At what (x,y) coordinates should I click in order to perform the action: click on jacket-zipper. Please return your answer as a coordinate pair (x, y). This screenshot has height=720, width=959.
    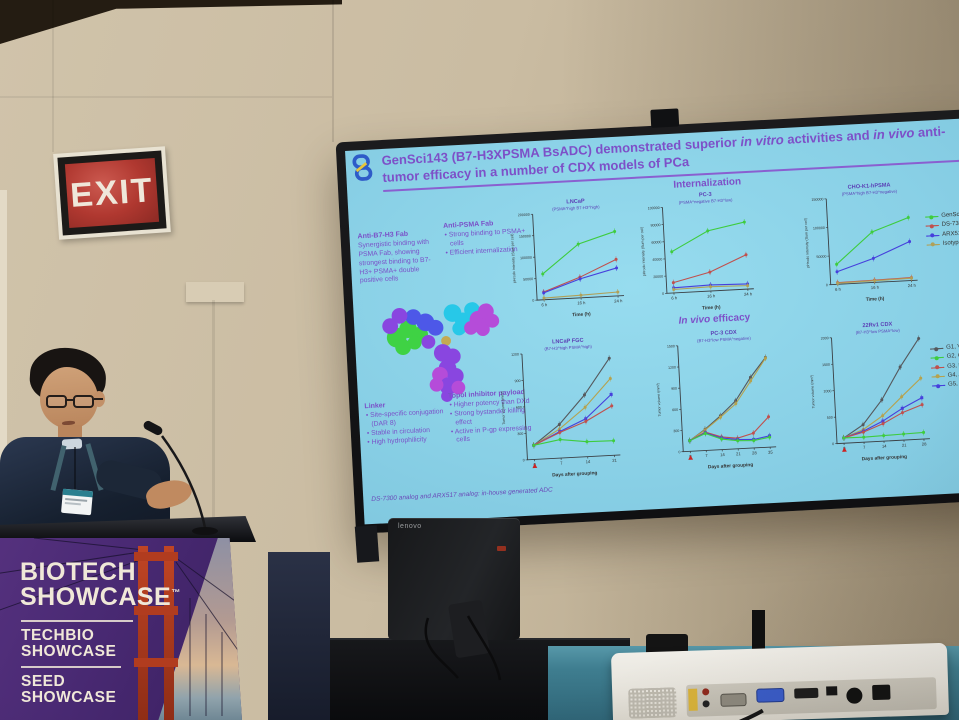
    Looking at the image, I should click on (75, 478).